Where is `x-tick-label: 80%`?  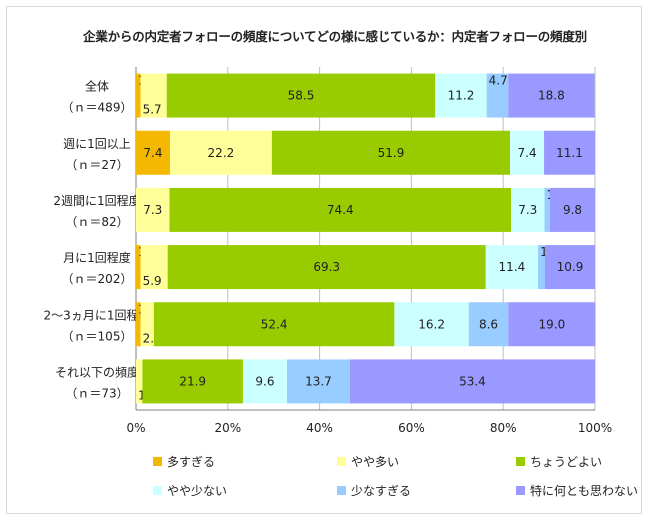 x-tick-label: 80% is located at coordinates (503, 428).